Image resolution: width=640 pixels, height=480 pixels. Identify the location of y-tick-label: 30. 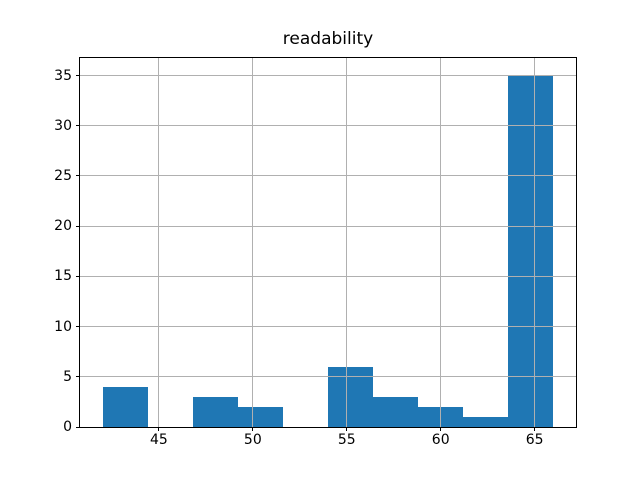
(63, 125).